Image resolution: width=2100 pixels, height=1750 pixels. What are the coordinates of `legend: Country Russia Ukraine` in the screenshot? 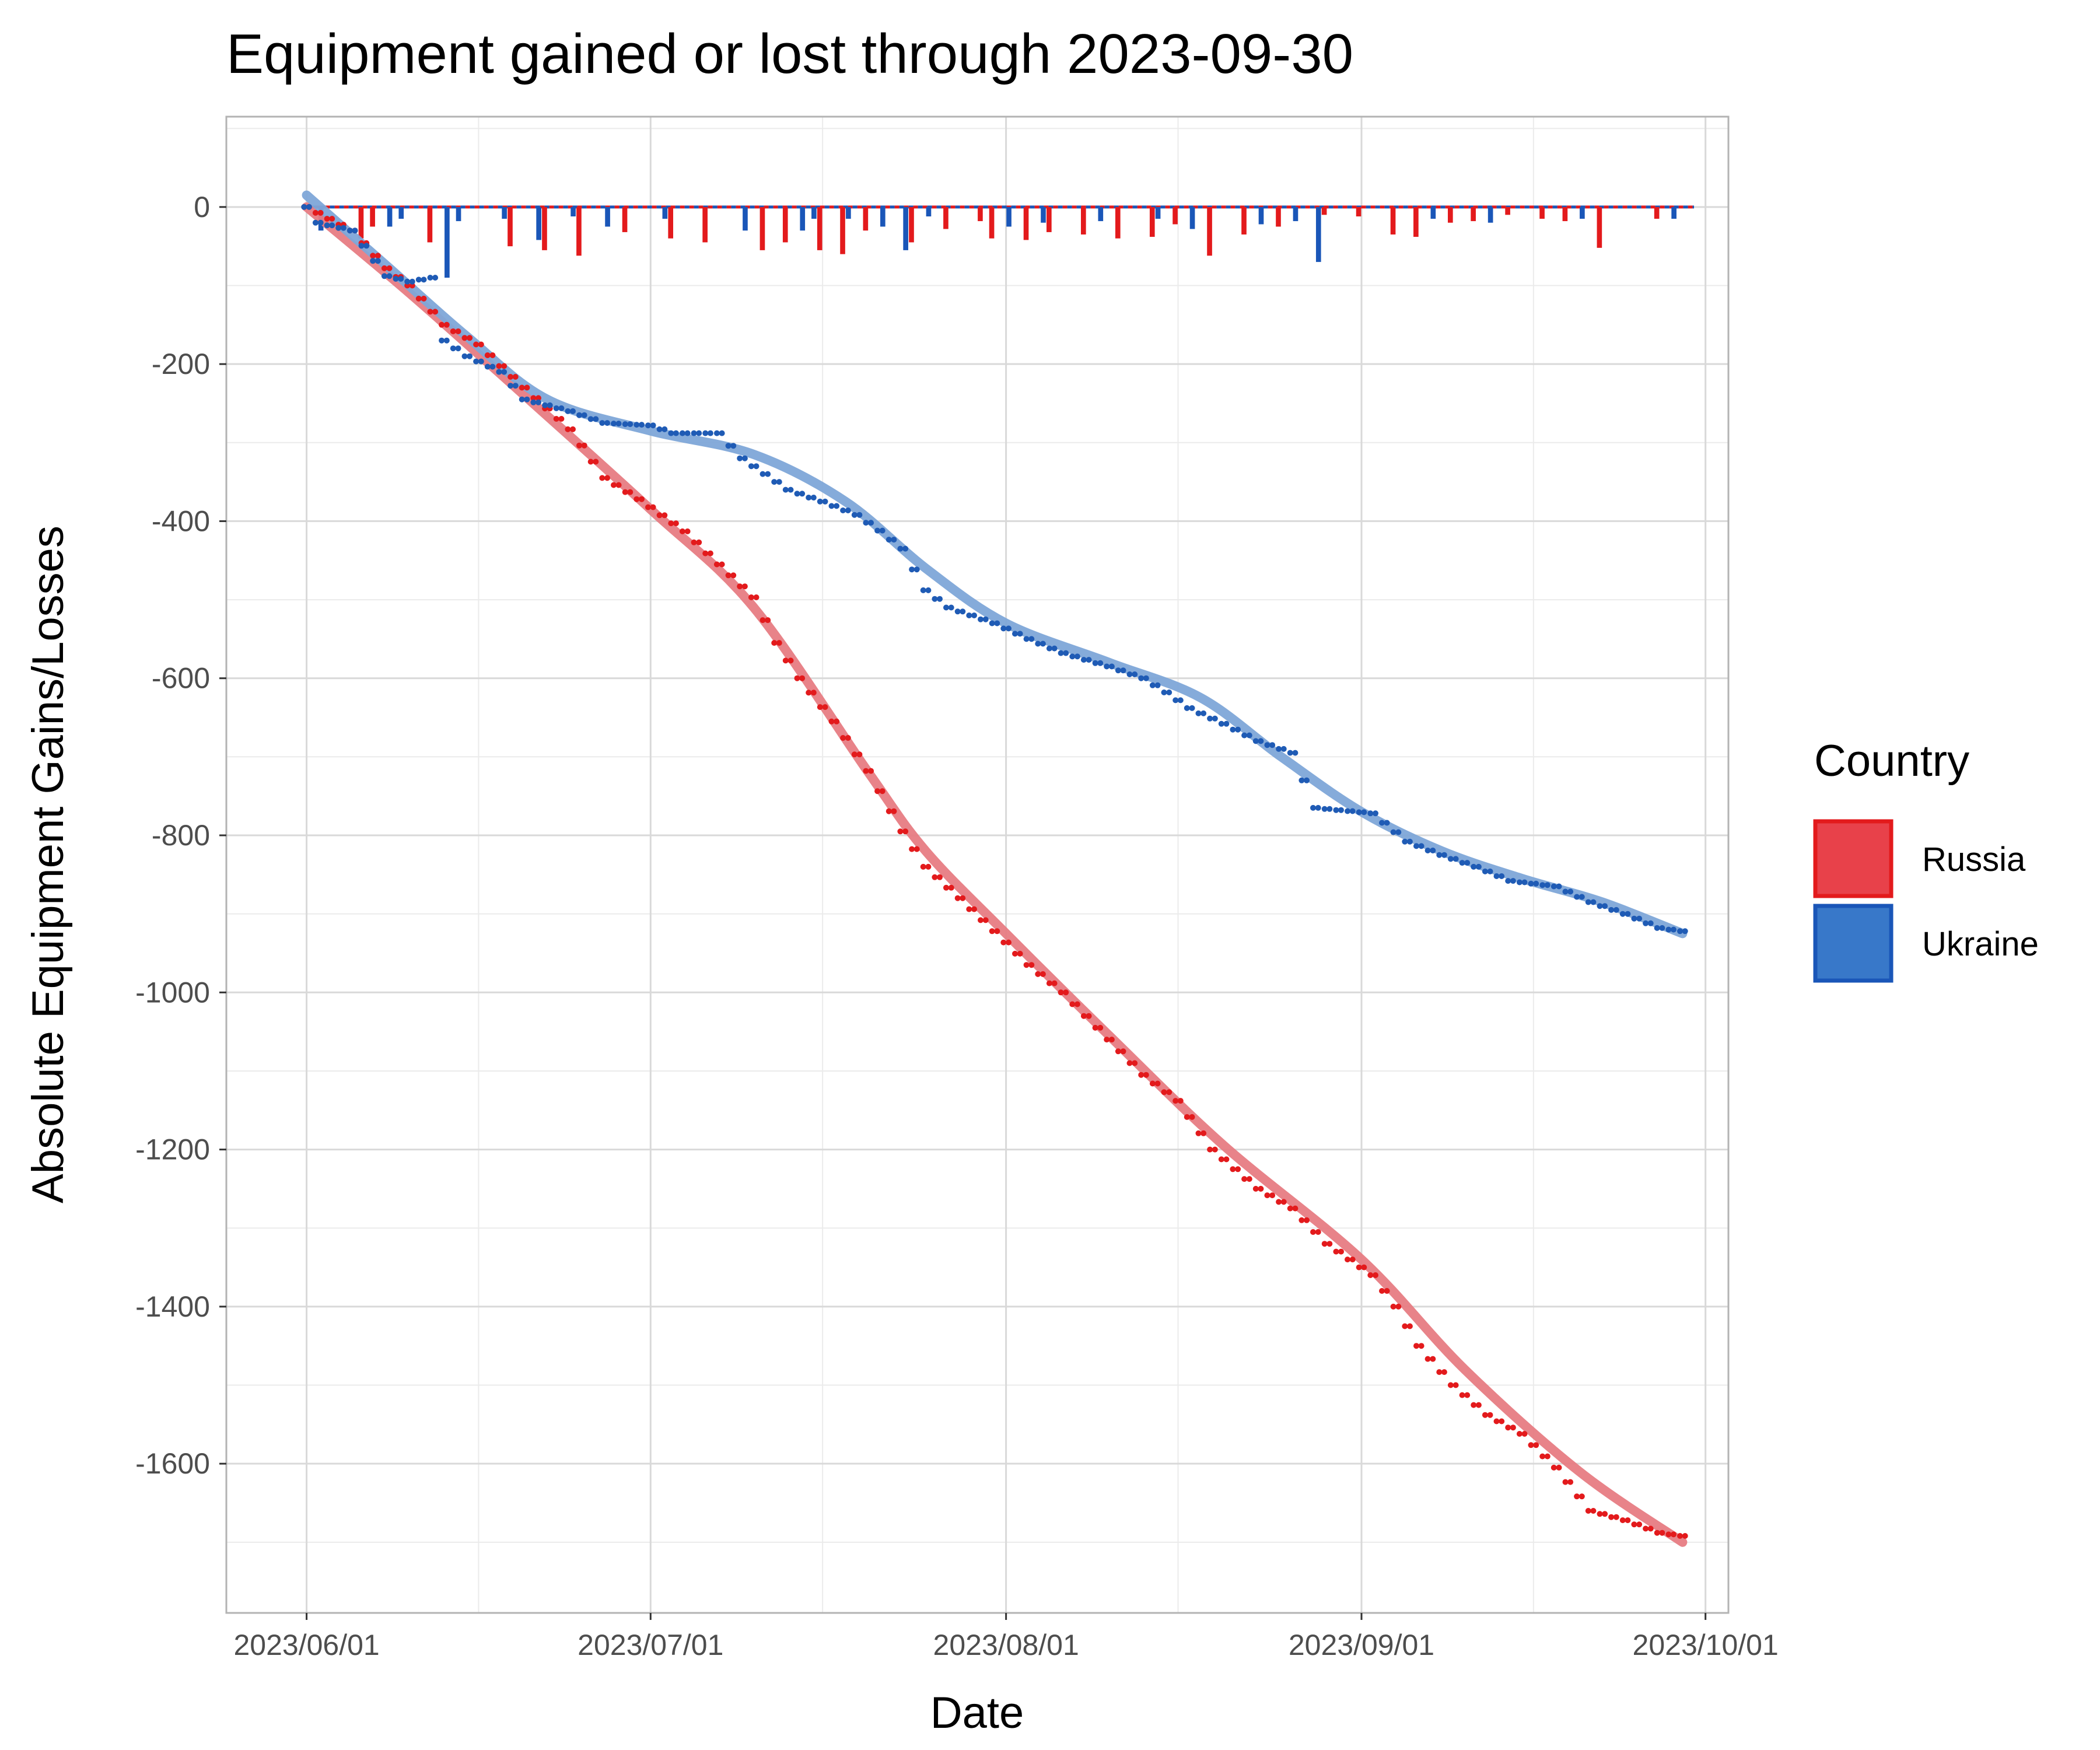 It's located at (1926, 859).